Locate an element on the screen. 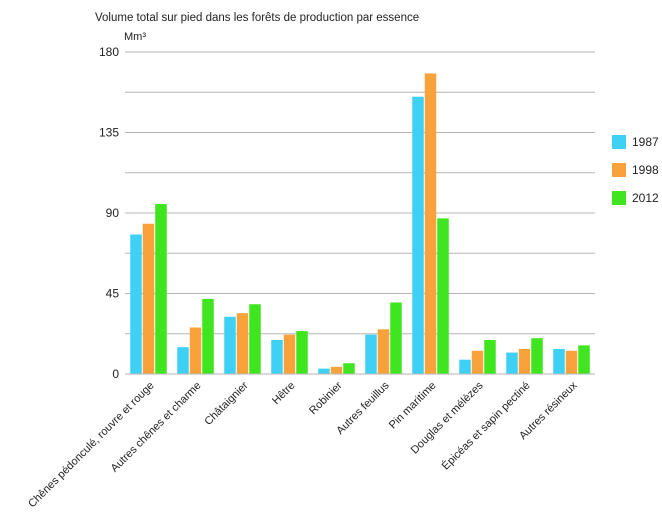  y-axis-ticks: 0 45 90 135 180 is located at coordinates (109, 213).